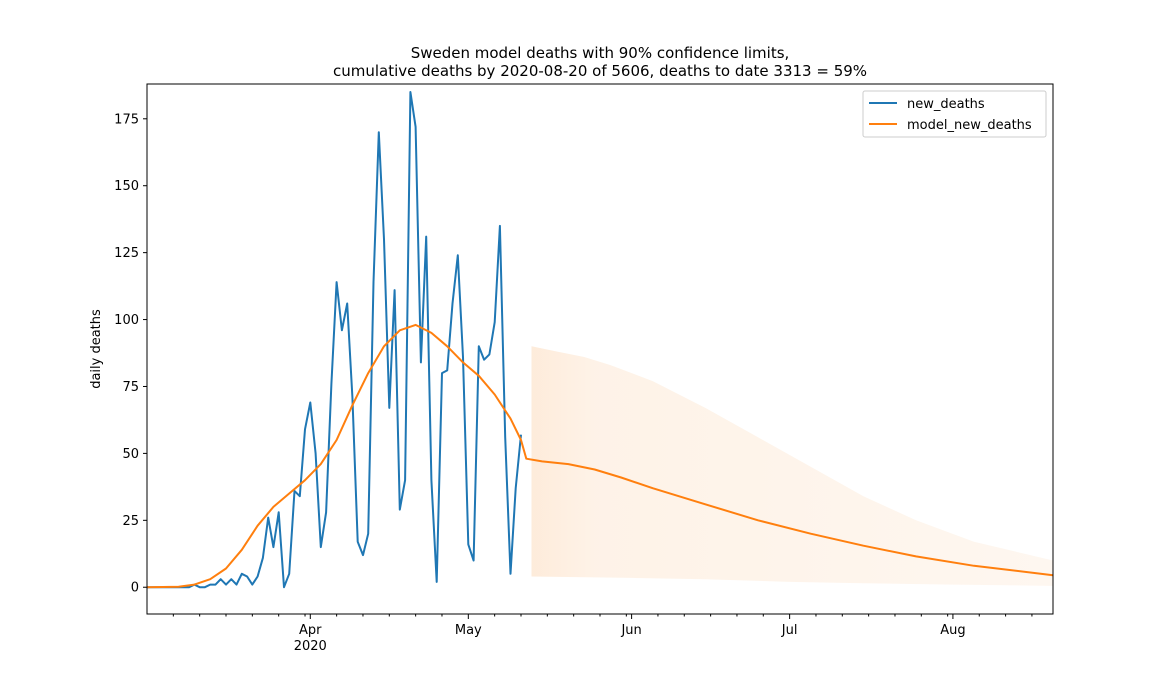  Describe the element at coordinates (952, 630) in the screenshot. I see `x-tick-label: Aug` at that location.